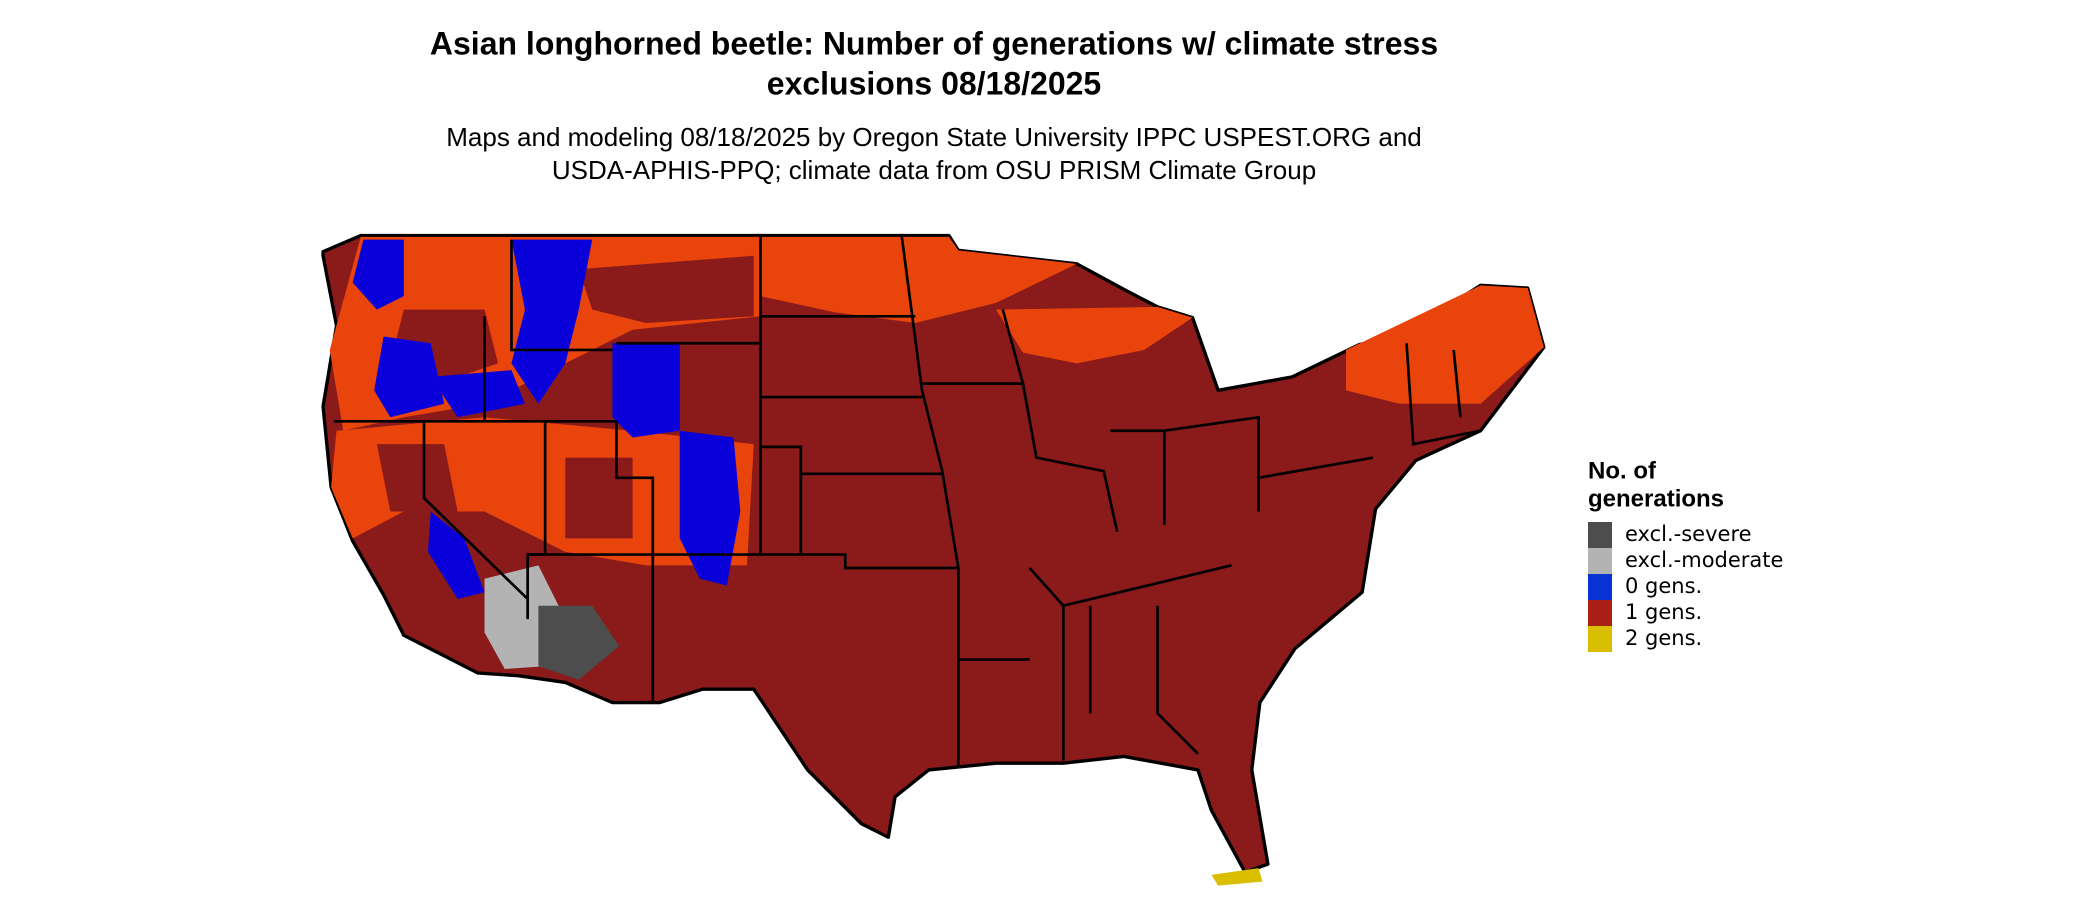  What do you see at coordinates (546, 419) in the screenshot?
I see `blue-zones` at bounding box center [546, 419].